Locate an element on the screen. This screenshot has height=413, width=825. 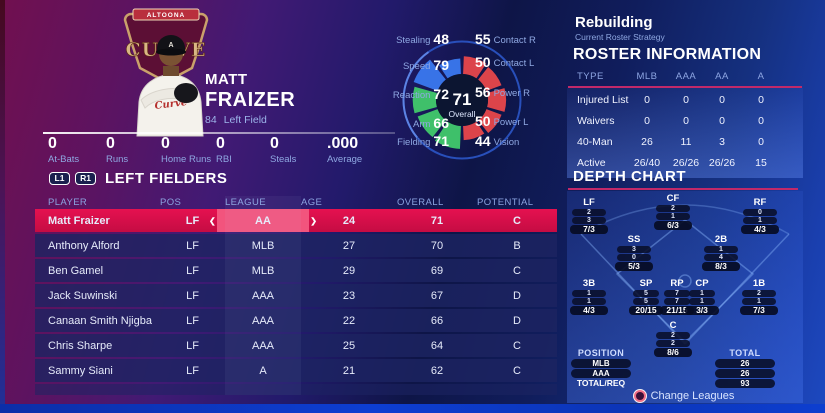
player-row: Sammy Siani LF A 21 62 C is located at coordinates (296, 370).